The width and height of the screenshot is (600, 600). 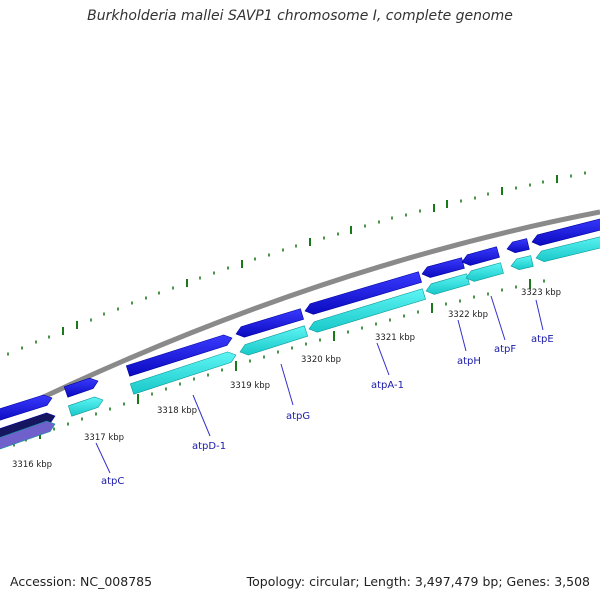 What do you see at coordinates (469, 361) in the screenshot?
I see `gene-label-atpH: atpH` at bounding box center [469, 361].